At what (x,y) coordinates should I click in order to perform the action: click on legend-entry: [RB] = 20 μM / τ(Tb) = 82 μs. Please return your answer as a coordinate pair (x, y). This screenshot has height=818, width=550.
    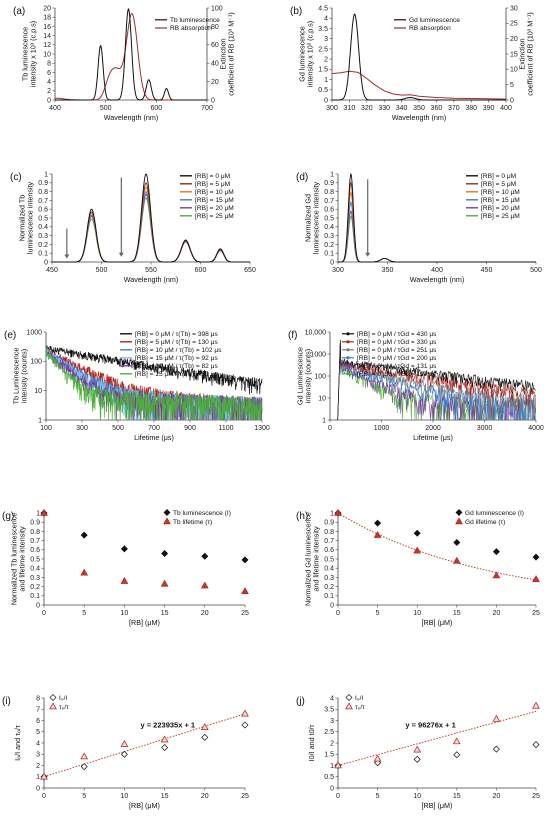
    Looking at the image, I should click on (176, 366).